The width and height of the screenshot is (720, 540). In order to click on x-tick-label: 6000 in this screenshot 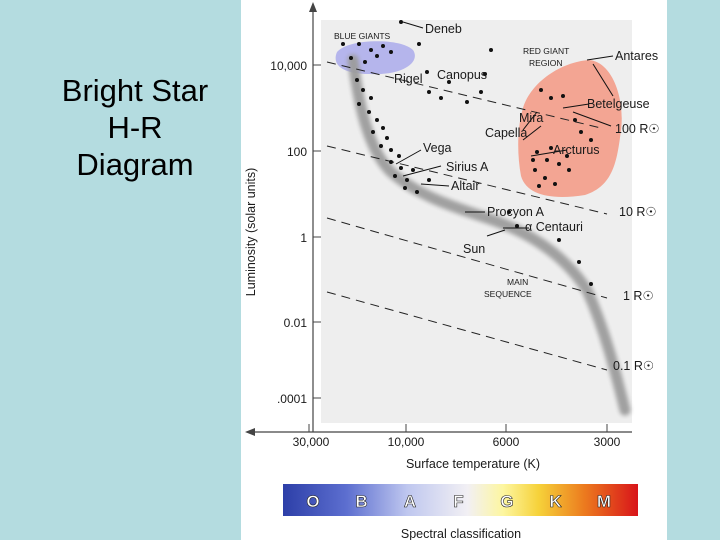, I will do `click(506, 442)`.